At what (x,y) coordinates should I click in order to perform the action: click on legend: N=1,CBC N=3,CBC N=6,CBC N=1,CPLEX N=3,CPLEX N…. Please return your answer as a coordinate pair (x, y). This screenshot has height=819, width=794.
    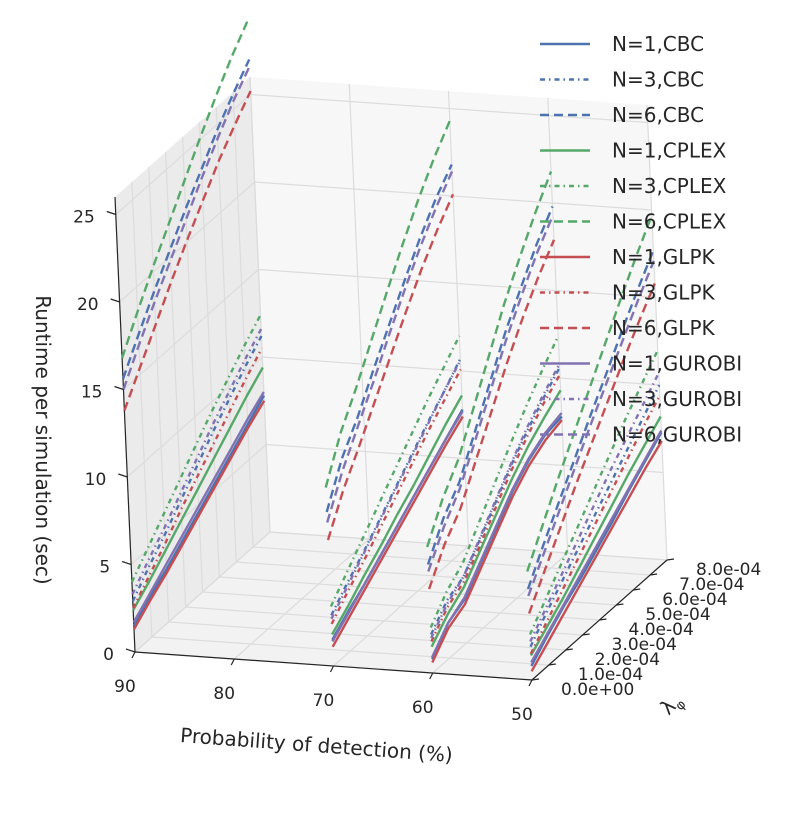
    Looking at the image, I should click on (641, 239).